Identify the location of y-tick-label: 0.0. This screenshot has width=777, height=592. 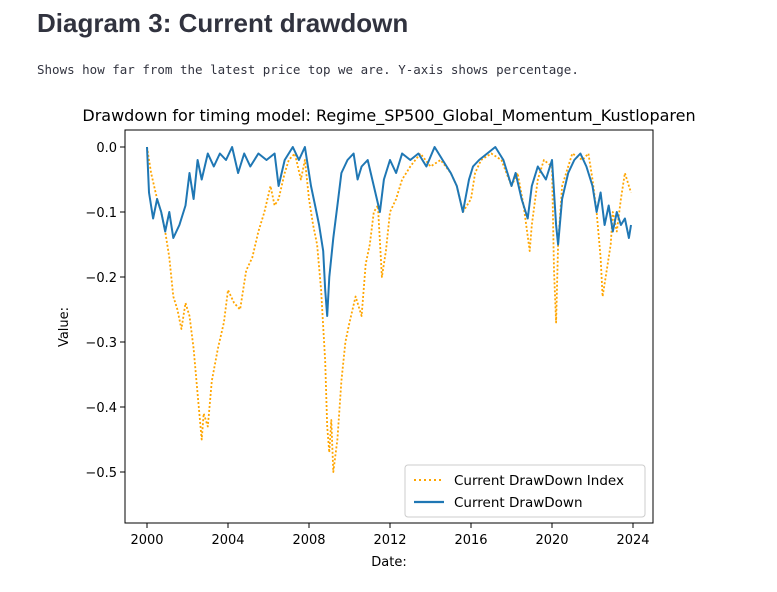
(106, 148).